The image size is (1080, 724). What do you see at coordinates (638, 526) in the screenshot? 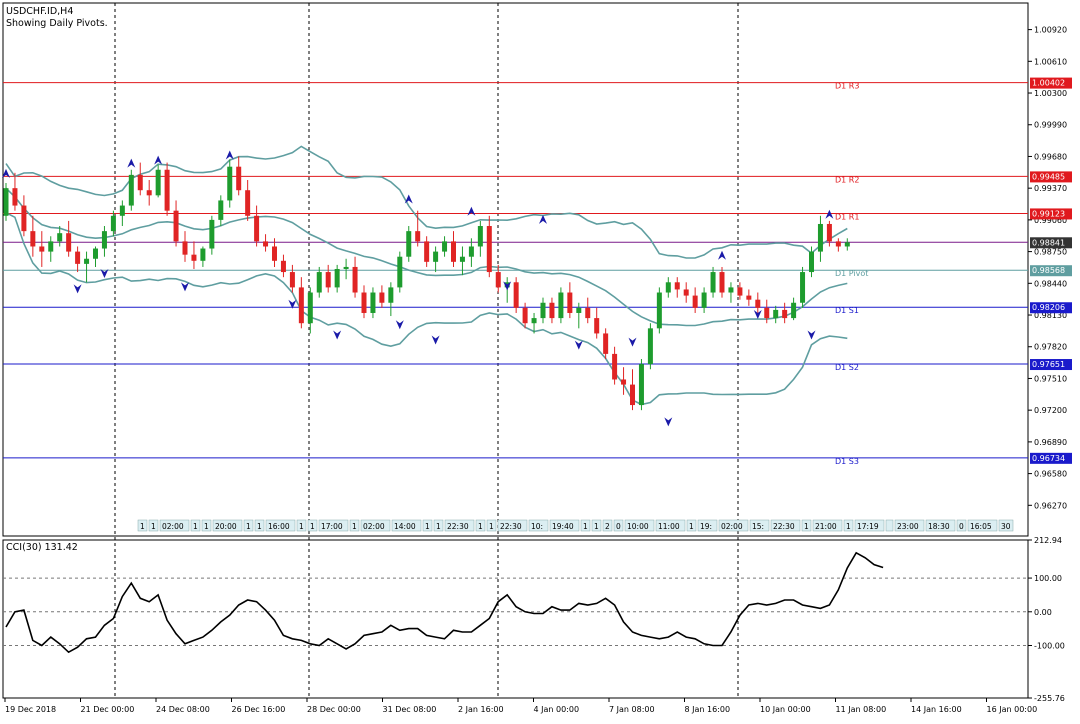
I see `period-tag: 10:00` at bounding box center [638, 526].